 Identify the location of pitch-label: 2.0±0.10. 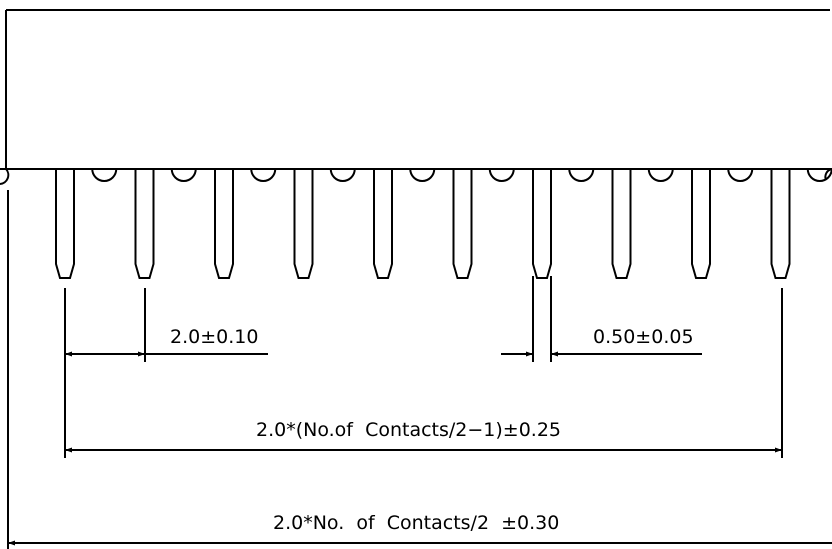
(214, 337).